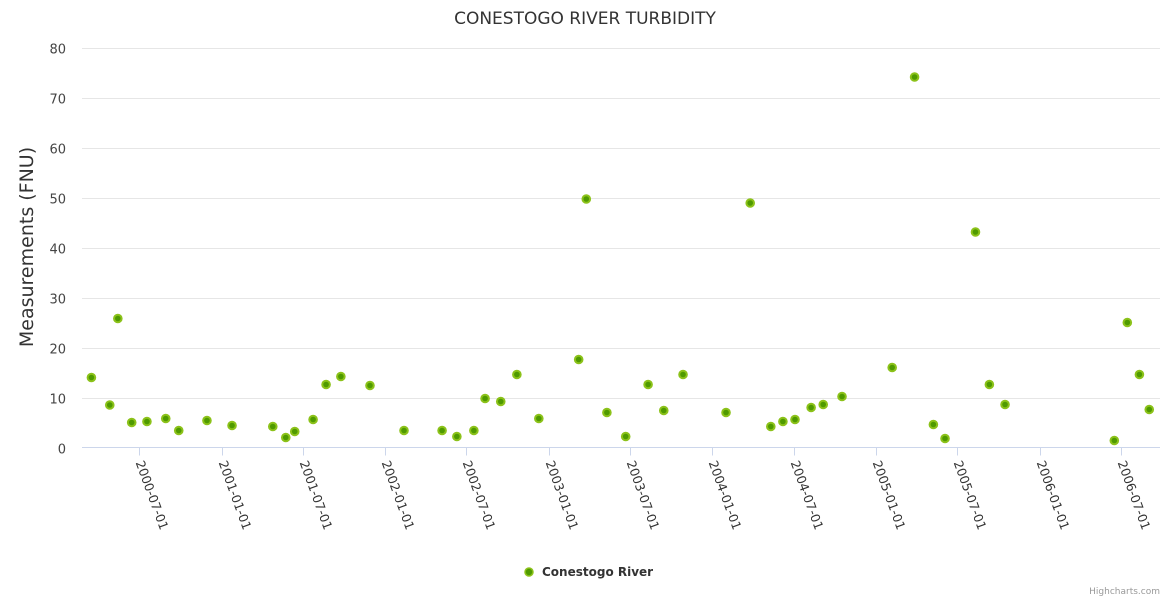  Describe the element at coordinates (316, 494) in the screenshot. I see `x-tick-label: 2001-07-01` at that location.